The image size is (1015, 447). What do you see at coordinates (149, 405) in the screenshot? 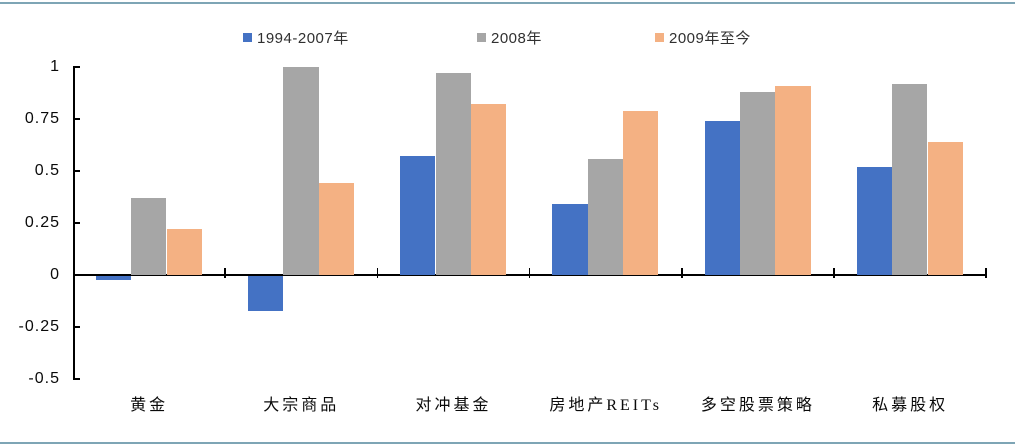
I see `x-category-label: 黄金` at bounding box center [149, 405].